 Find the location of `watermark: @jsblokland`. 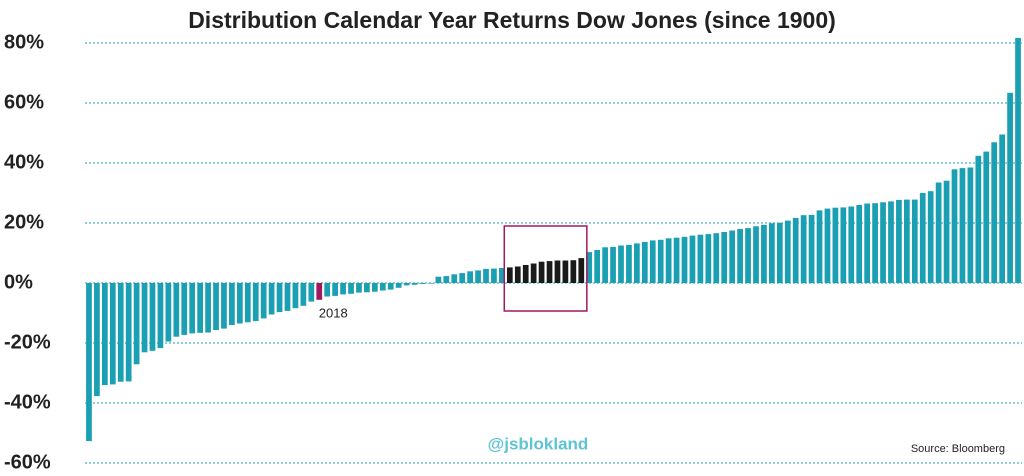

watermark: @jsblokland is located at coordinates (538, 443).